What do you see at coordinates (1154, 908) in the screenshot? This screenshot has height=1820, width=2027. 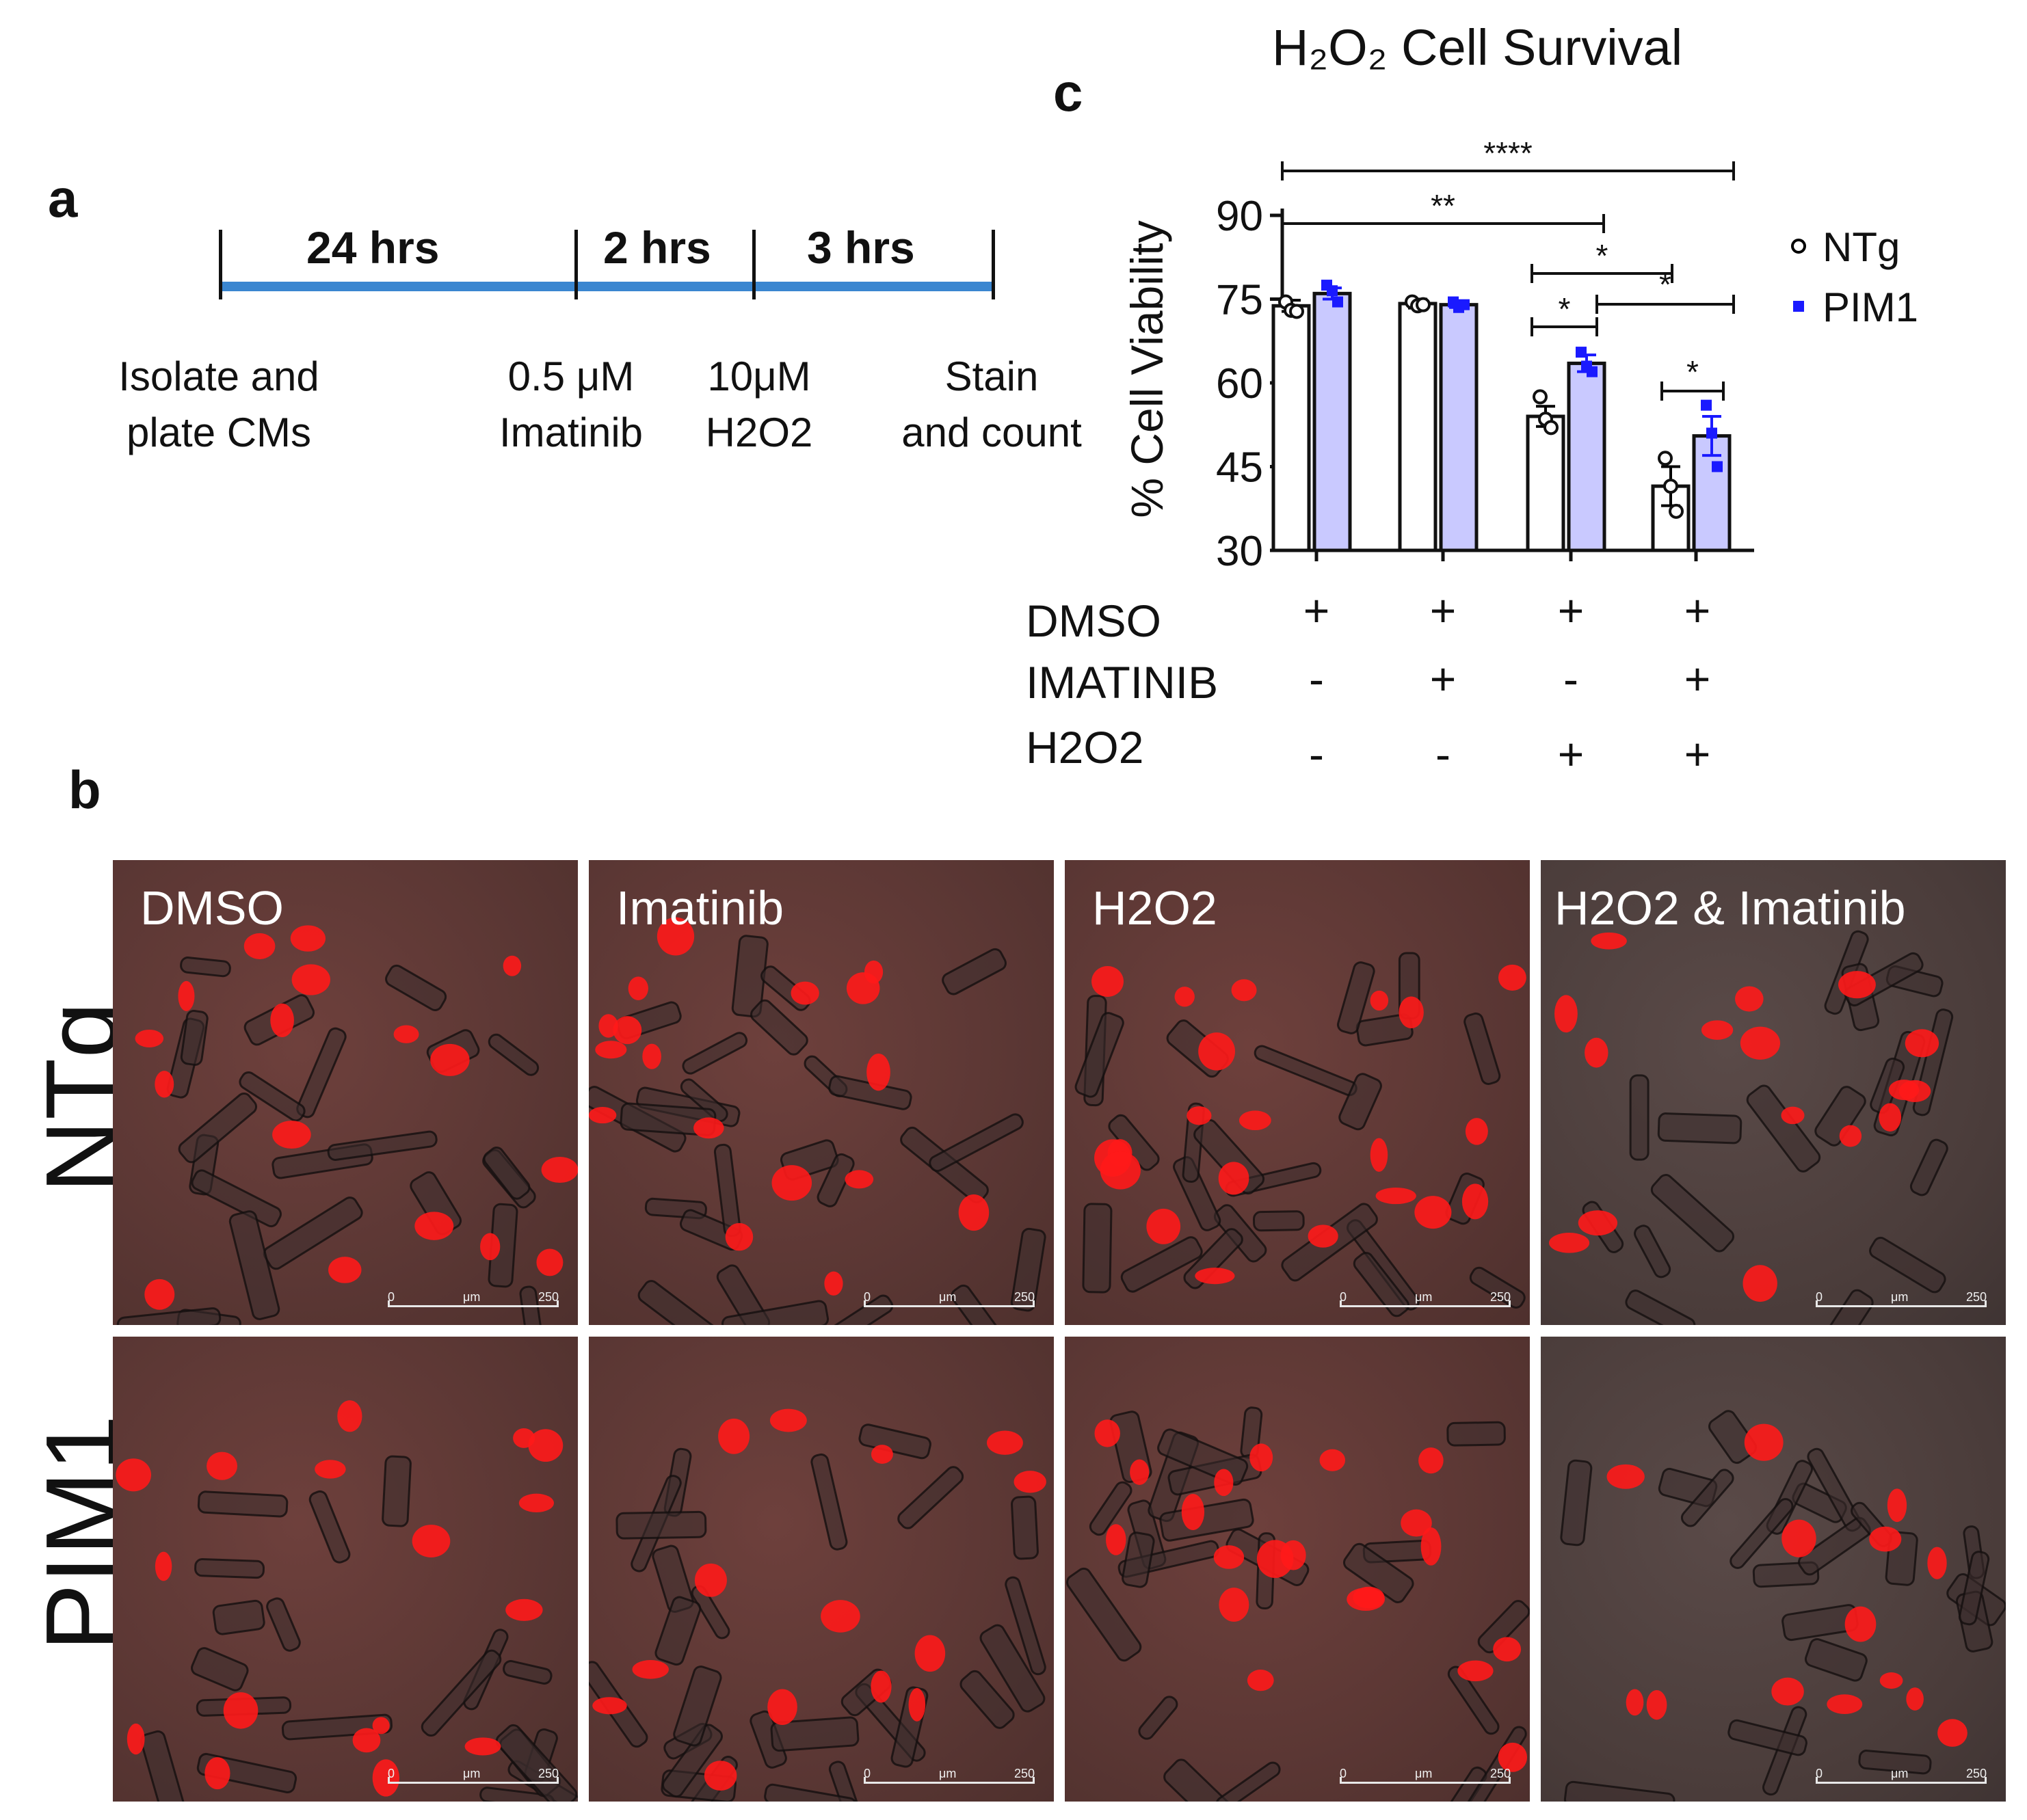 I see `micrograph-title: H2O2` at bounding box center [1154, 908].